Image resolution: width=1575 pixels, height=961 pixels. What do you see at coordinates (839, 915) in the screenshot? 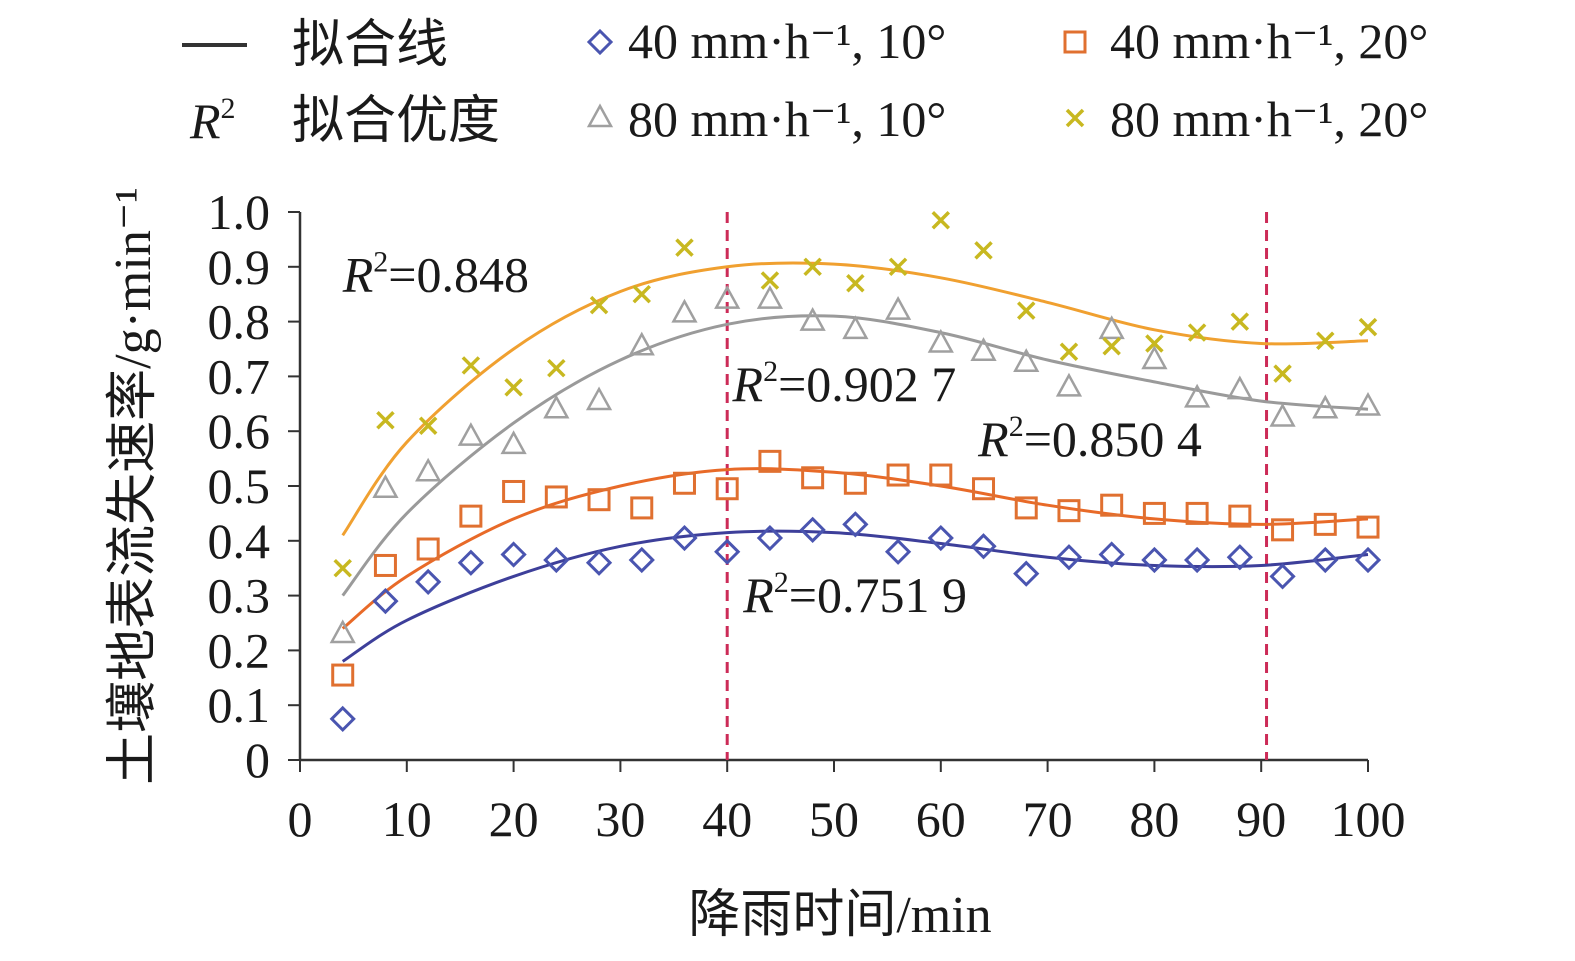
I see `x-axis-label: 降雨时间/min` at bounding box center [839, 915].